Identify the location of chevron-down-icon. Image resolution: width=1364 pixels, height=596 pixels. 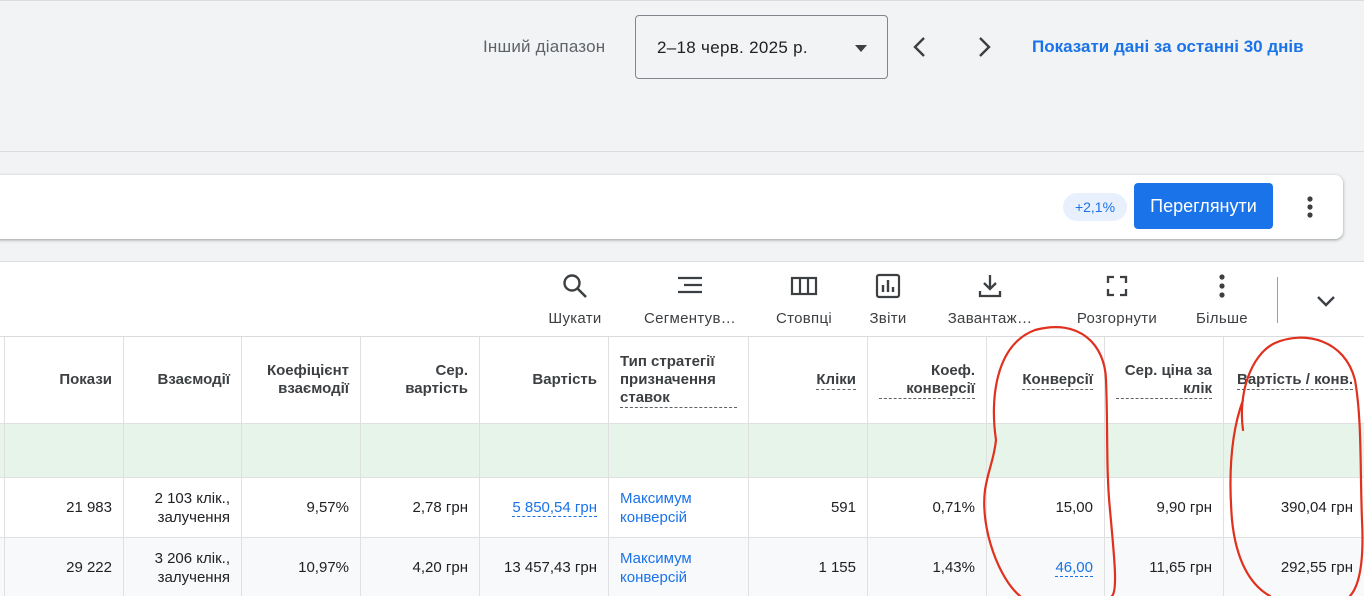
(1326, 301).